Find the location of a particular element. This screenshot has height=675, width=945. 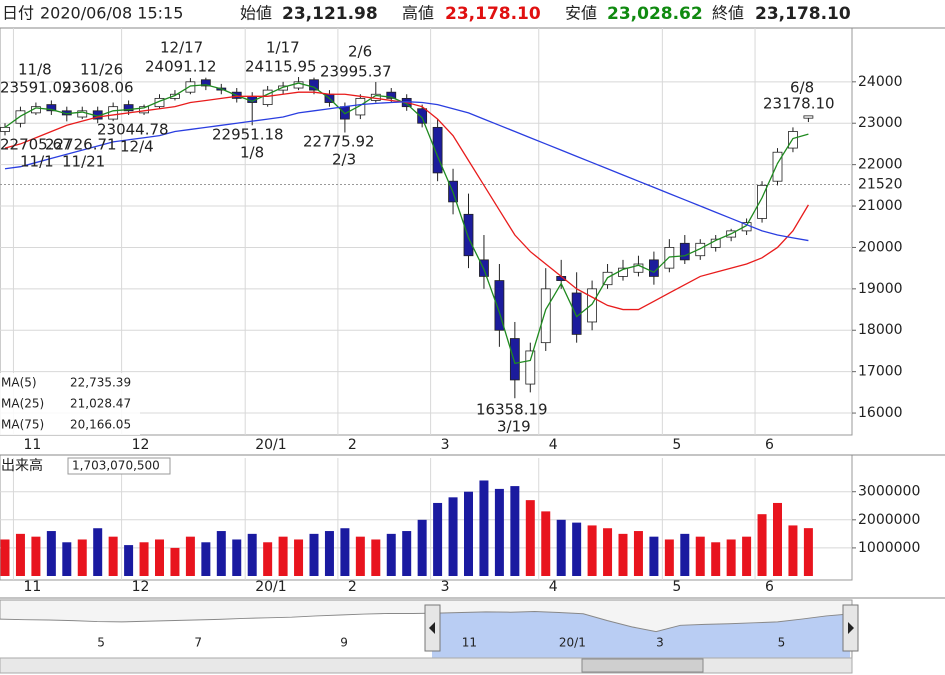

annotation-date: 11/1 is located at coordinates (37, 162).